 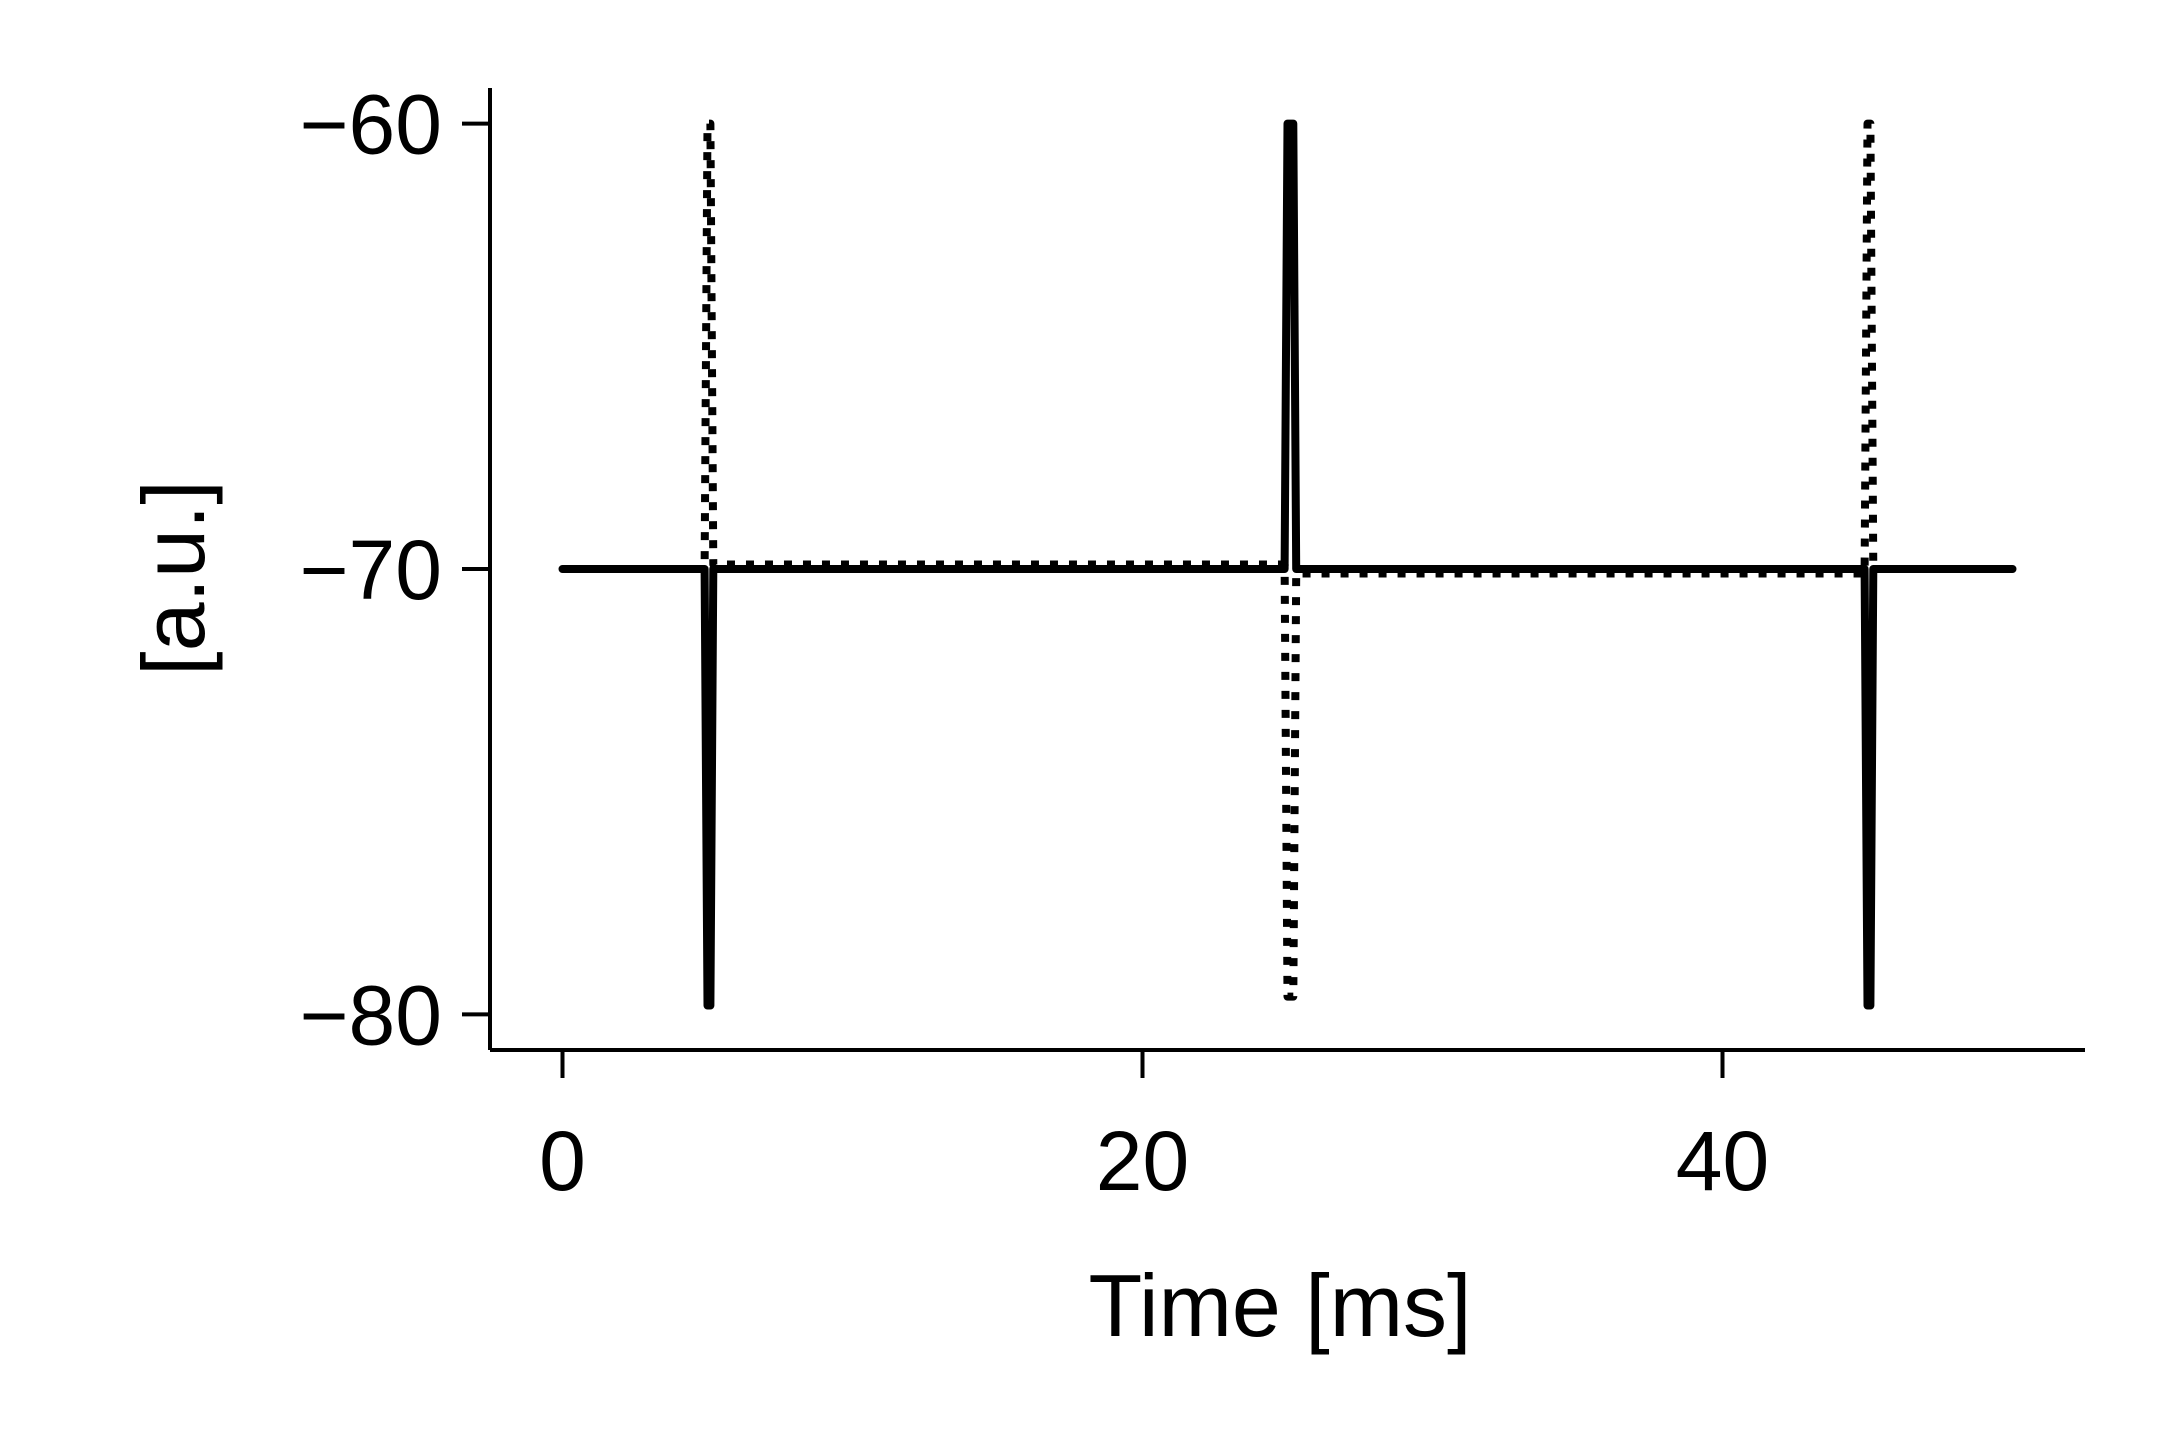 I want to click on x-tick-label: 40, so click(x=1722, y=1161).